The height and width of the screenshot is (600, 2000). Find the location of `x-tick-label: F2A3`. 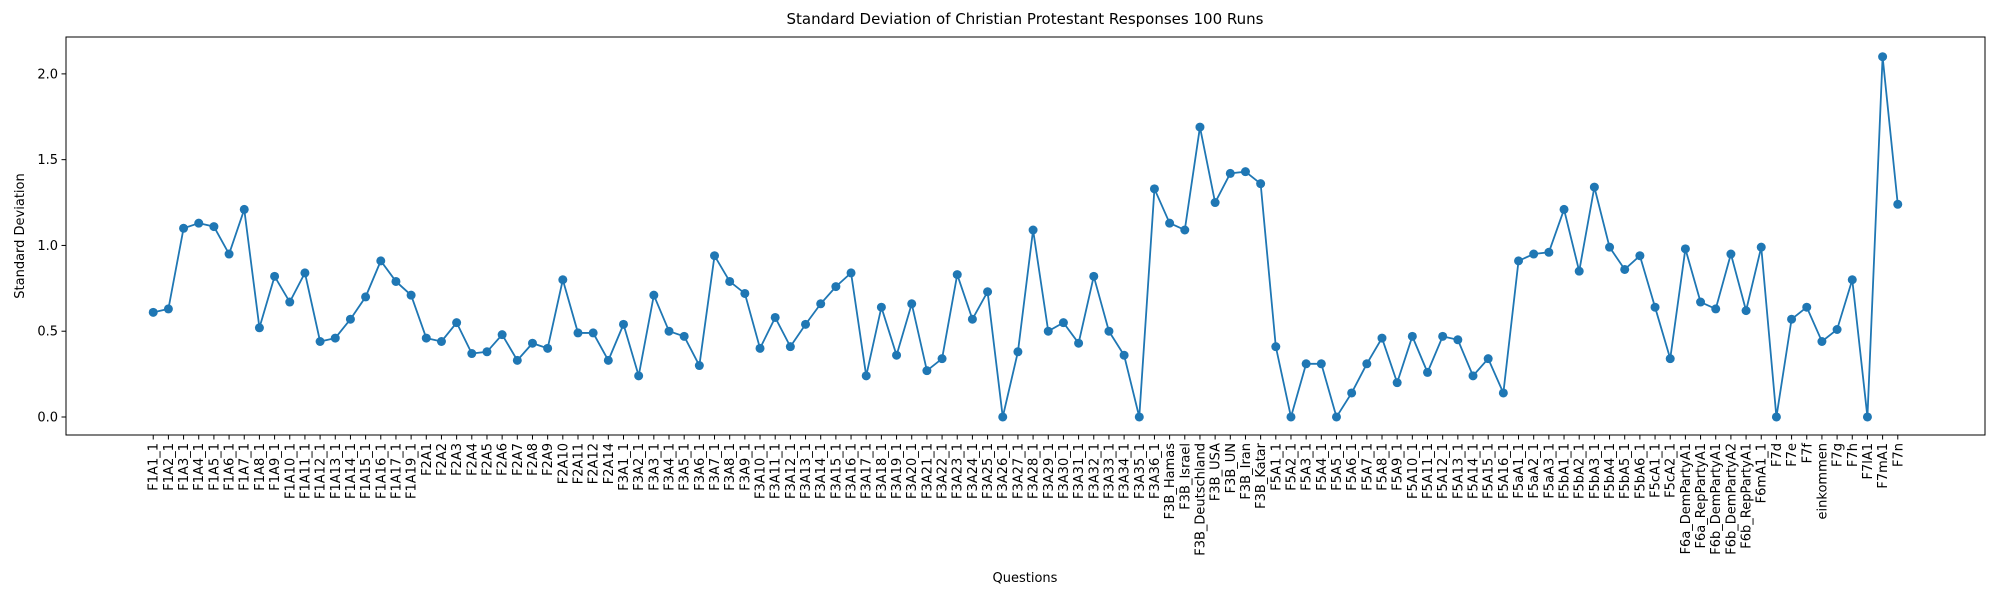

x-tick-label: F2A3 is located at coordinates (457, 459).